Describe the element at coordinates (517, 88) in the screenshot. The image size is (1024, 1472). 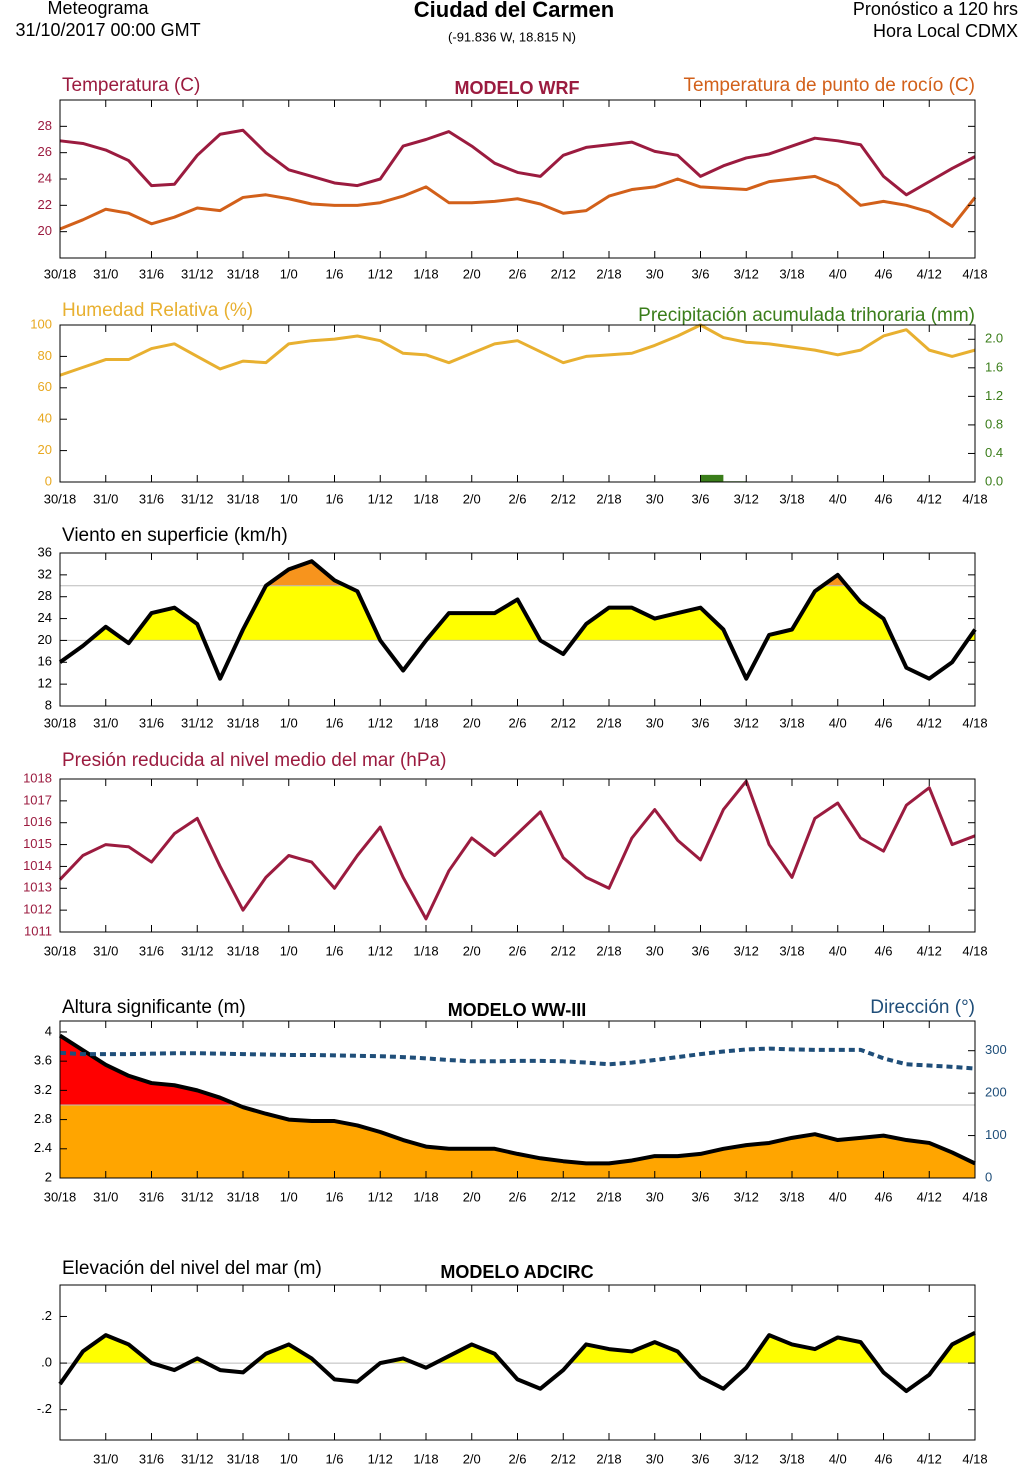
I see `panel-title: MODELO WRF` at that location.